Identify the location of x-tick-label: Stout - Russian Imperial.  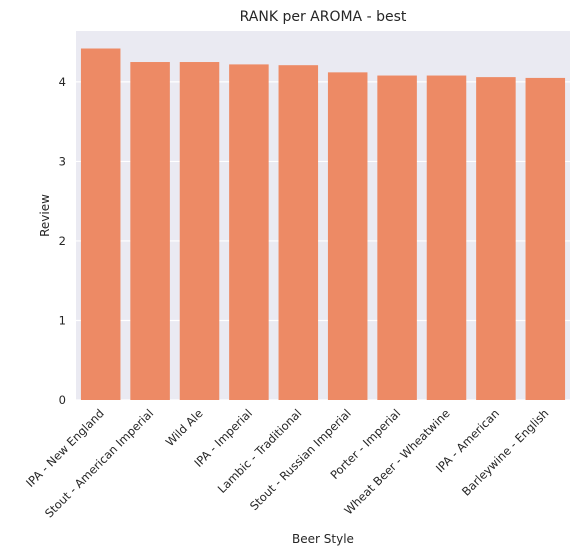
(300, 459).